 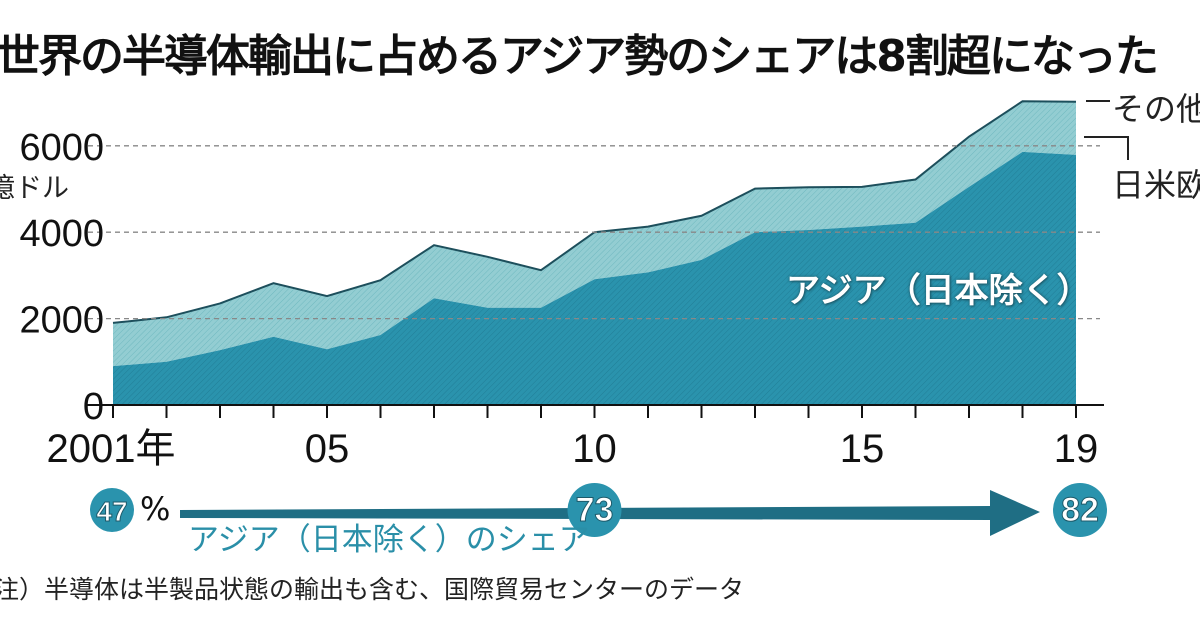 I want to click on y-tick-label: 0, so click(x=93, y=407).